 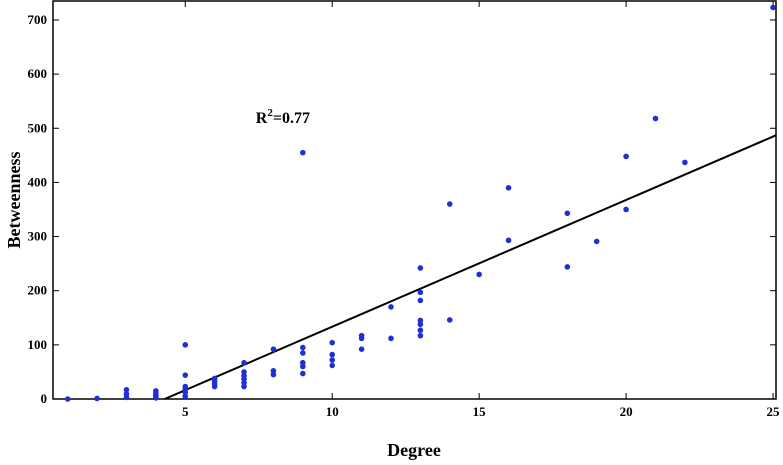 I want to click on x-tick-label: 25, so click(x=774, y=411).